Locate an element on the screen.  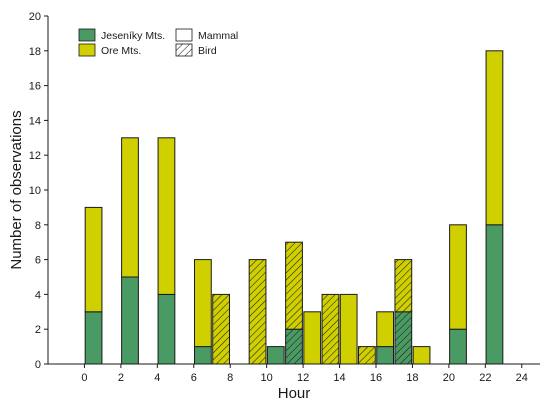
legend-swatch-mammal is located at coordinates (184, 35).